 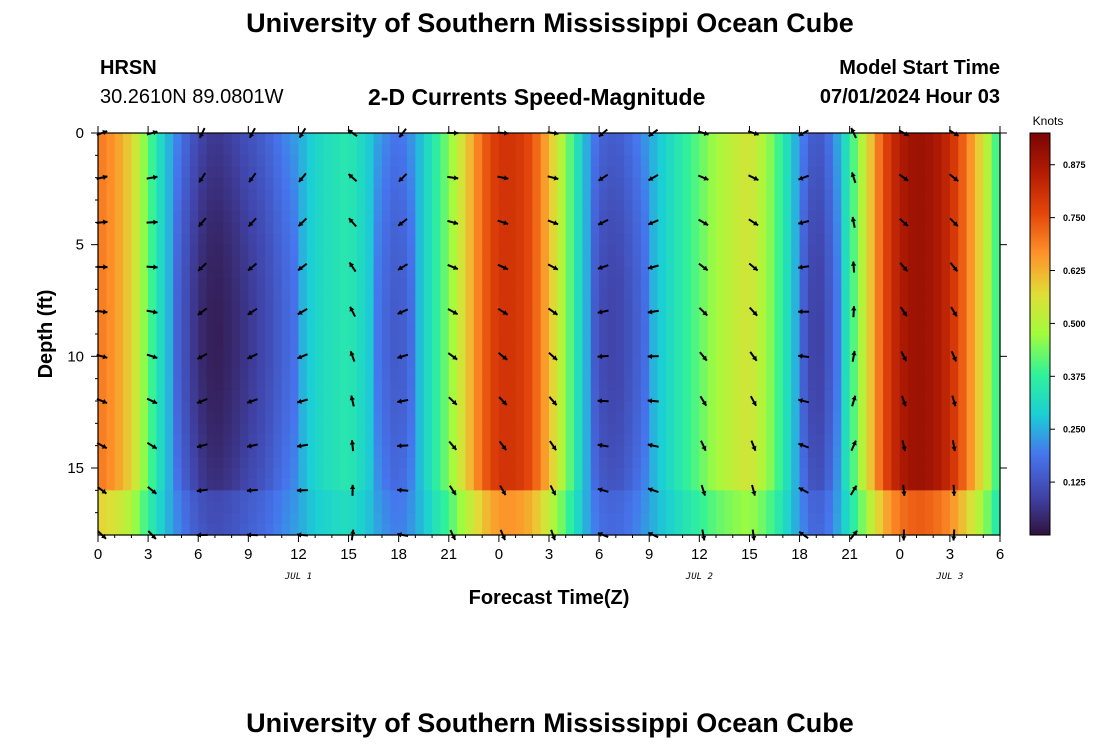 What do you see at coordinates (599, 554) in the screenshot?
I see `x-tick-label: 6` at bounding box center [599, 554].